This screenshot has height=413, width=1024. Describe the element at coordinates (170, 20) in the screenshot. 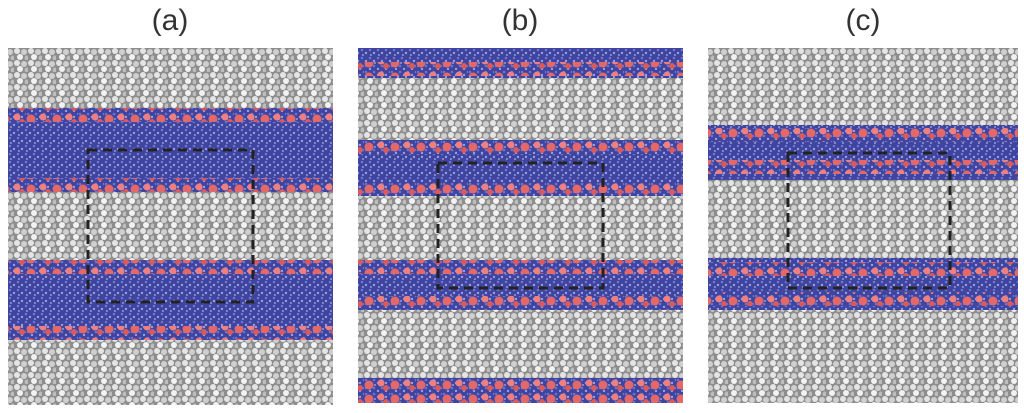

I see `panel-label: (a)` at that location.